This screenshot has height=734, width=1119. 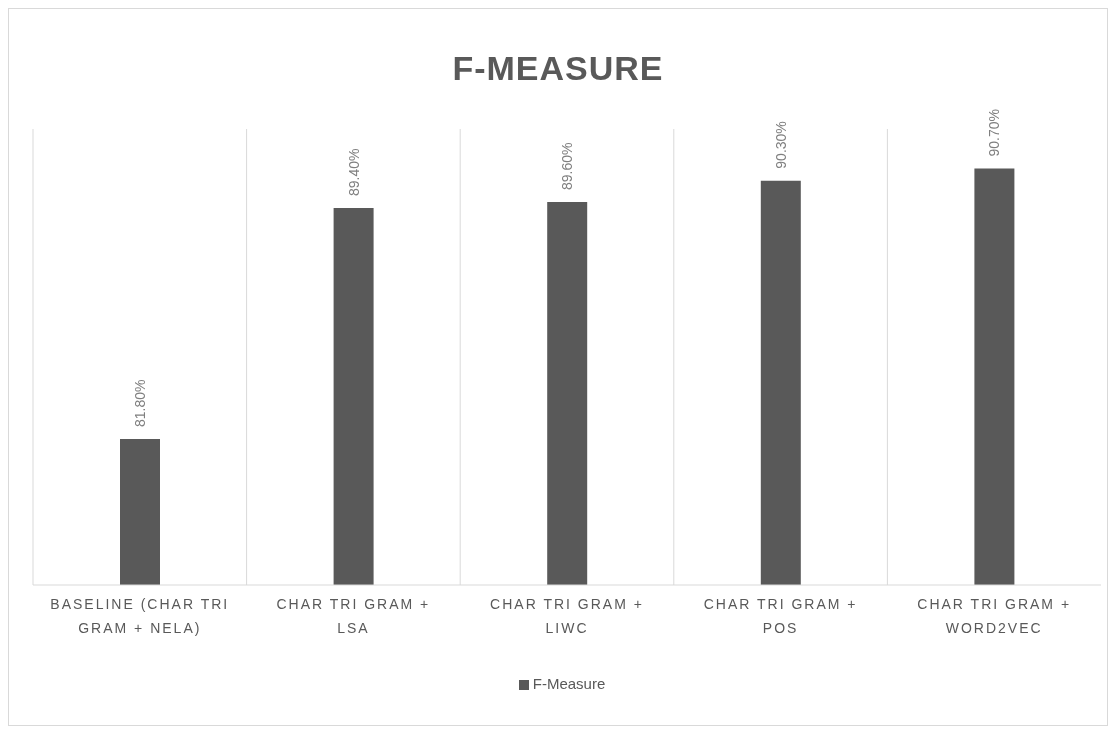 I want to click on data-label: 81.80%, so click(x=140, y=403).